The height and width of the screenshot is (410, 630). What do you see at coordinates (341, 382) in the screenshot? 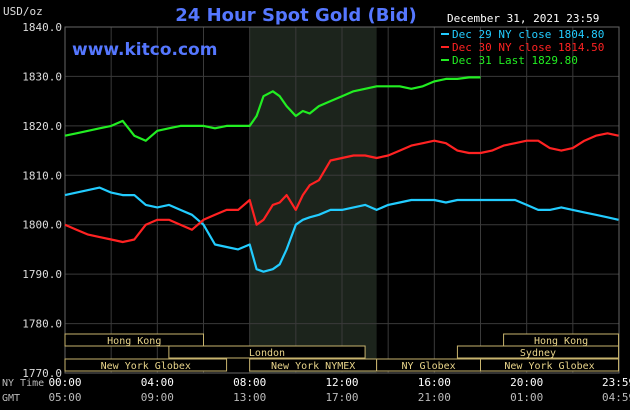
I see `x-tick-label-ny: 12:00` at bounding box center [341, 382].